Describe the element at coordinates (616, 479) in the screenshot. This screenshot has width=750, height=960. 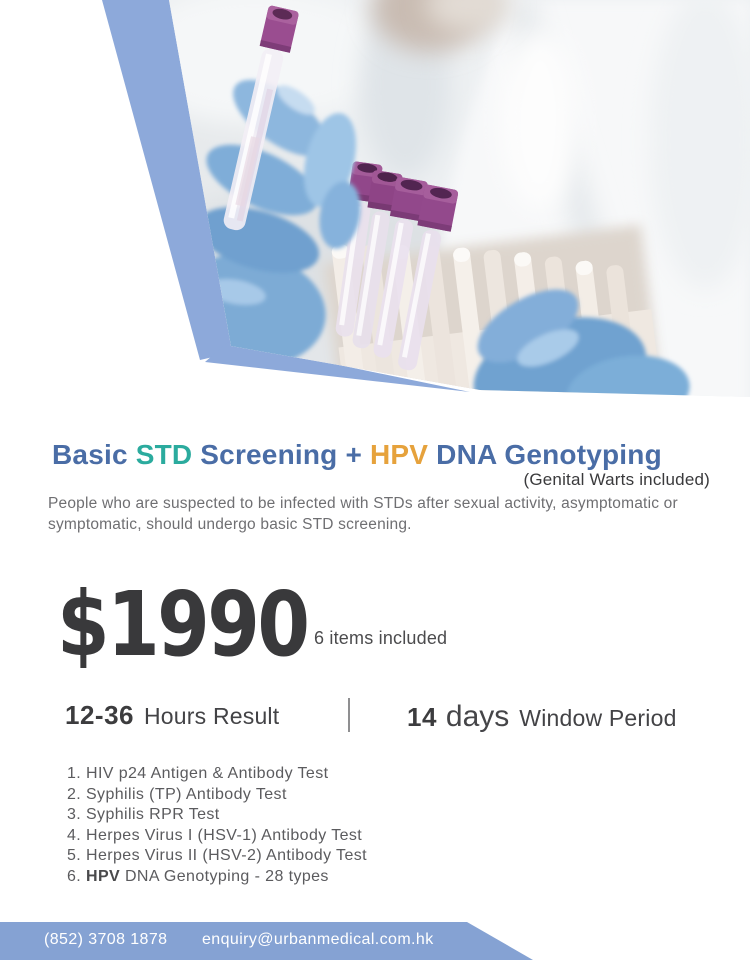
I see `title-subtitle: (Genital Warts included)` at that location.